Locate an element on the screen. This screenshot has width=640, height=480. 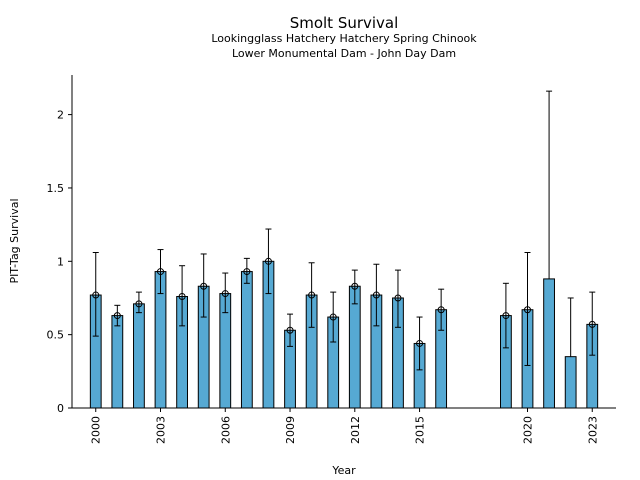
x-tick-label: 2012 is located at coordinates (355, 430).